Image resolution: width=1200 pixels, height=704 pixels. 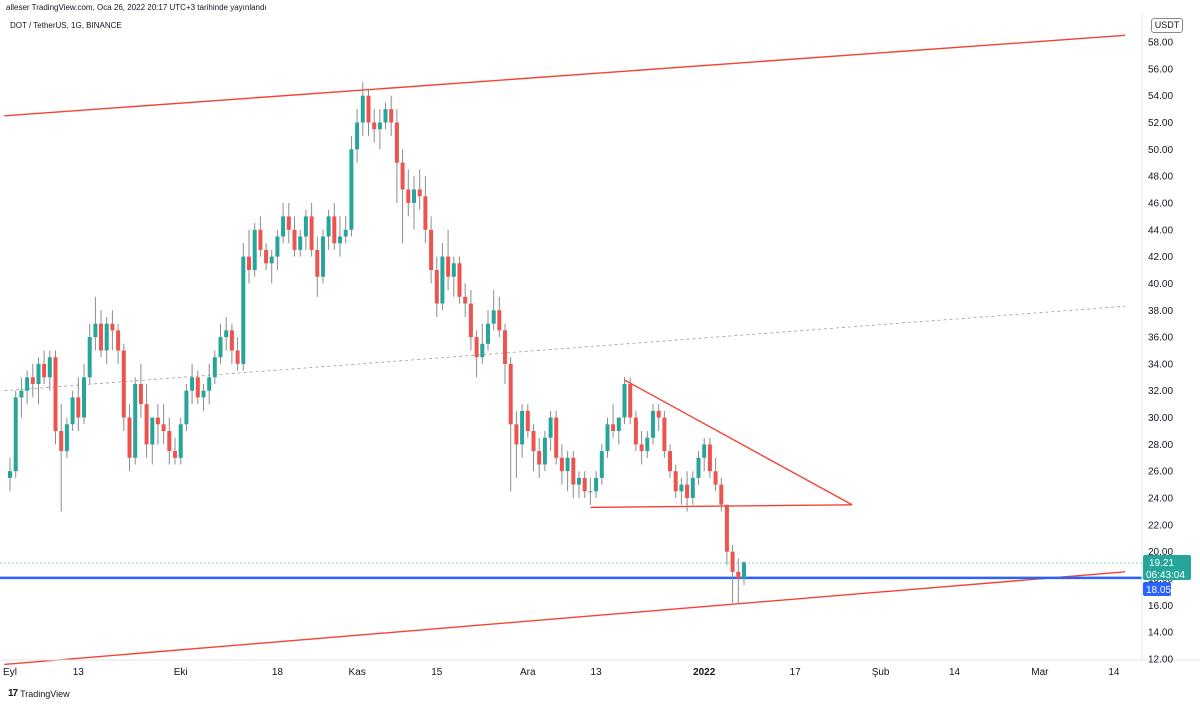 I want to click on price-tick-label: 42.00, so click(x=1160, y=257).